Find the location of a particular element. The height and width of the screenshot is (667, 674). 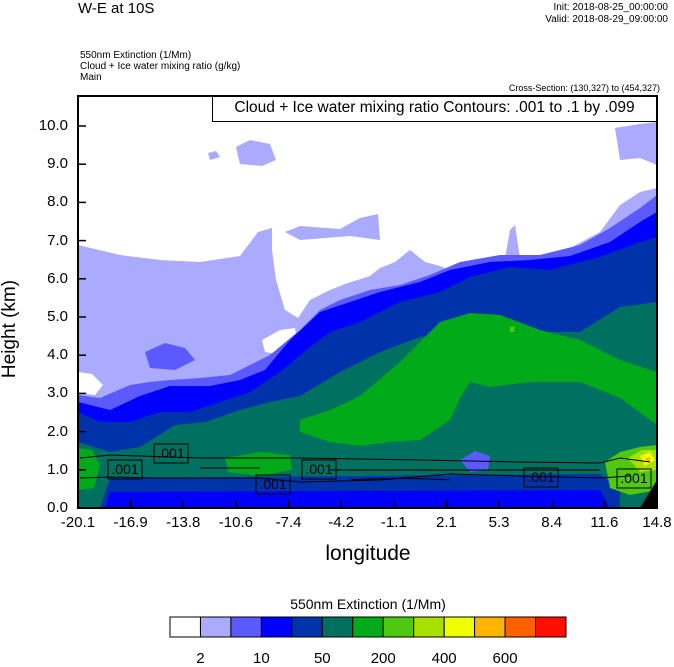

y-tick-label: 3.0 is located at coordinates (57, 393).